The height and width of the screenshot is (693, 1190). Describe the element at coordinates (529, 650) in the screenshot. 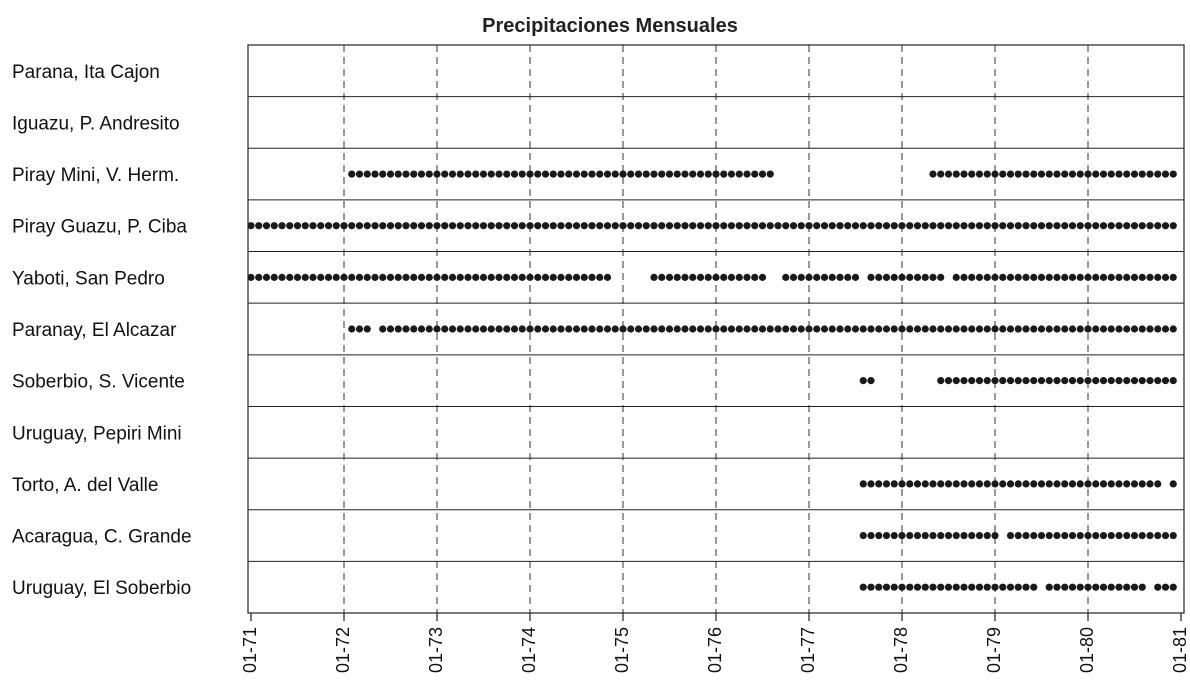

I see `x-tick-label: 01-74` at that location.